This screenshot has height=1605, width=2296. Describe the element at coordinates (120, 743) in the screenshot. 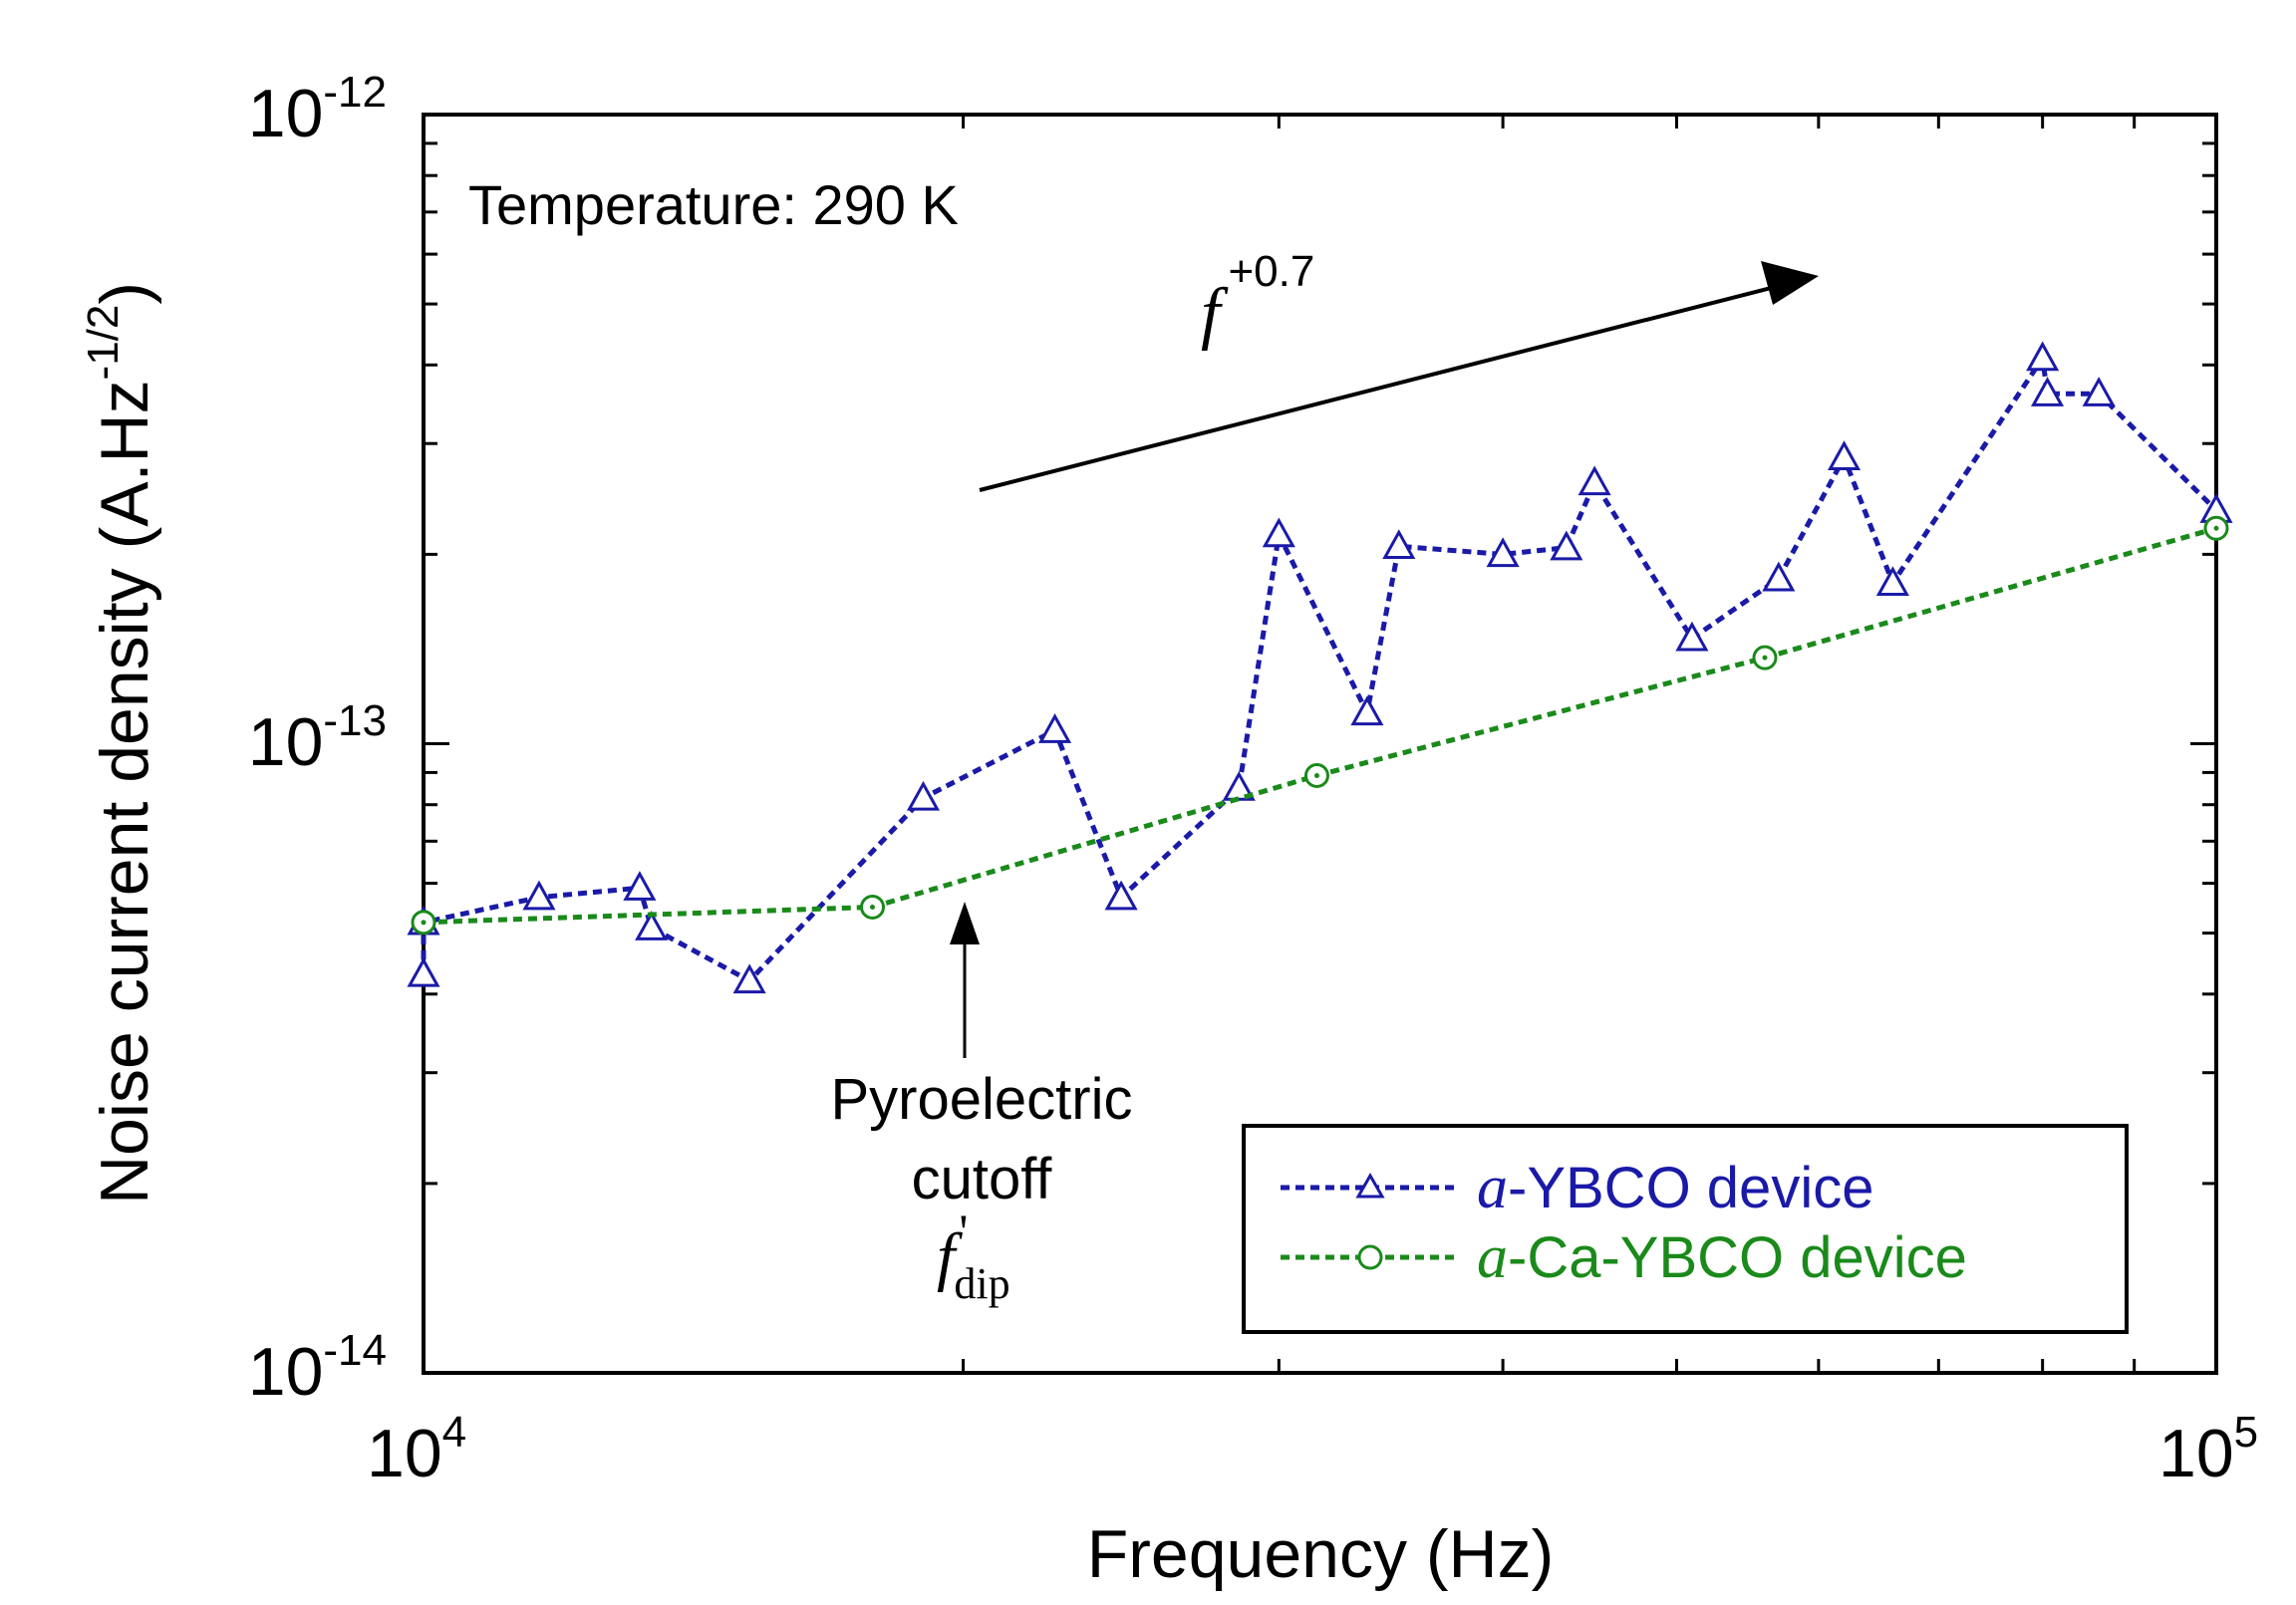

I see `y-axis-title: Noise current density (A.Hz-1/2)` at that location.